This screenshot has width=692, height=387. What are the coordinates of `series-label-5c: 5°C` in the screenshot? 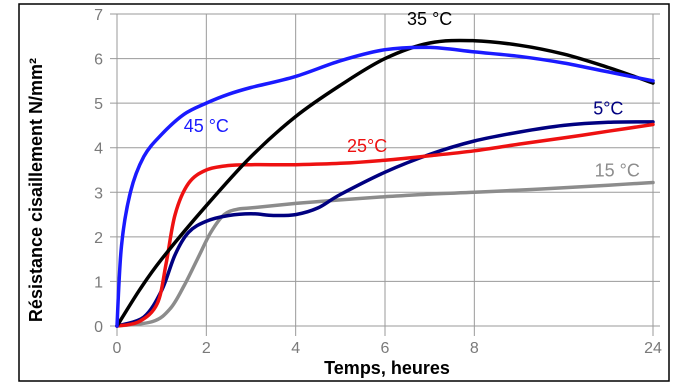 It's located at (608, 108).